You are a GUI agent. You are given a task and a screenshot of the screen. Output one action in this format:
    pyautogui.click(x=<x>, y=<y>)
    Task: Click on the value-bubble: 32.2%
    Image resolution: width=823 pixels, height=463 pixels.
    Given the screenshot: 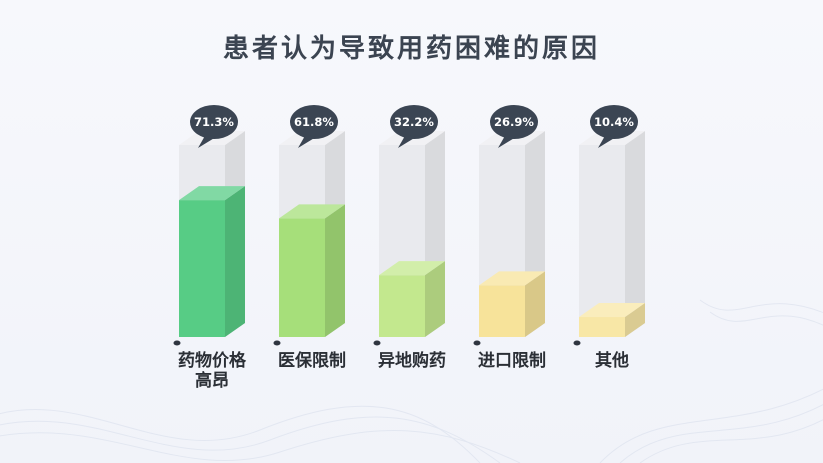 What is the action you would take?
    pyautogui.click(x=414, y=126)
    